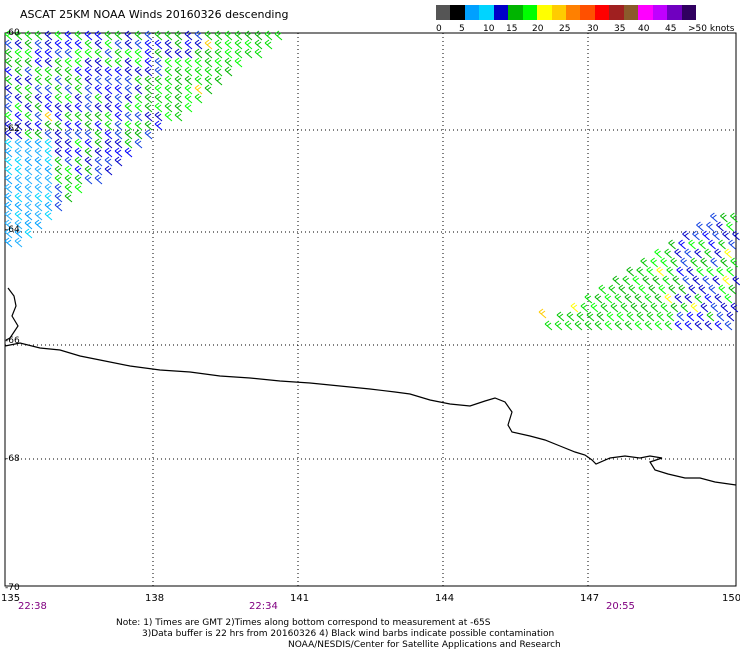 The height and width of the screenshot is (650, 740). Describe the element at coordinates (263, 606) in the screenshot. I see `time-label: 22:34` at that location.